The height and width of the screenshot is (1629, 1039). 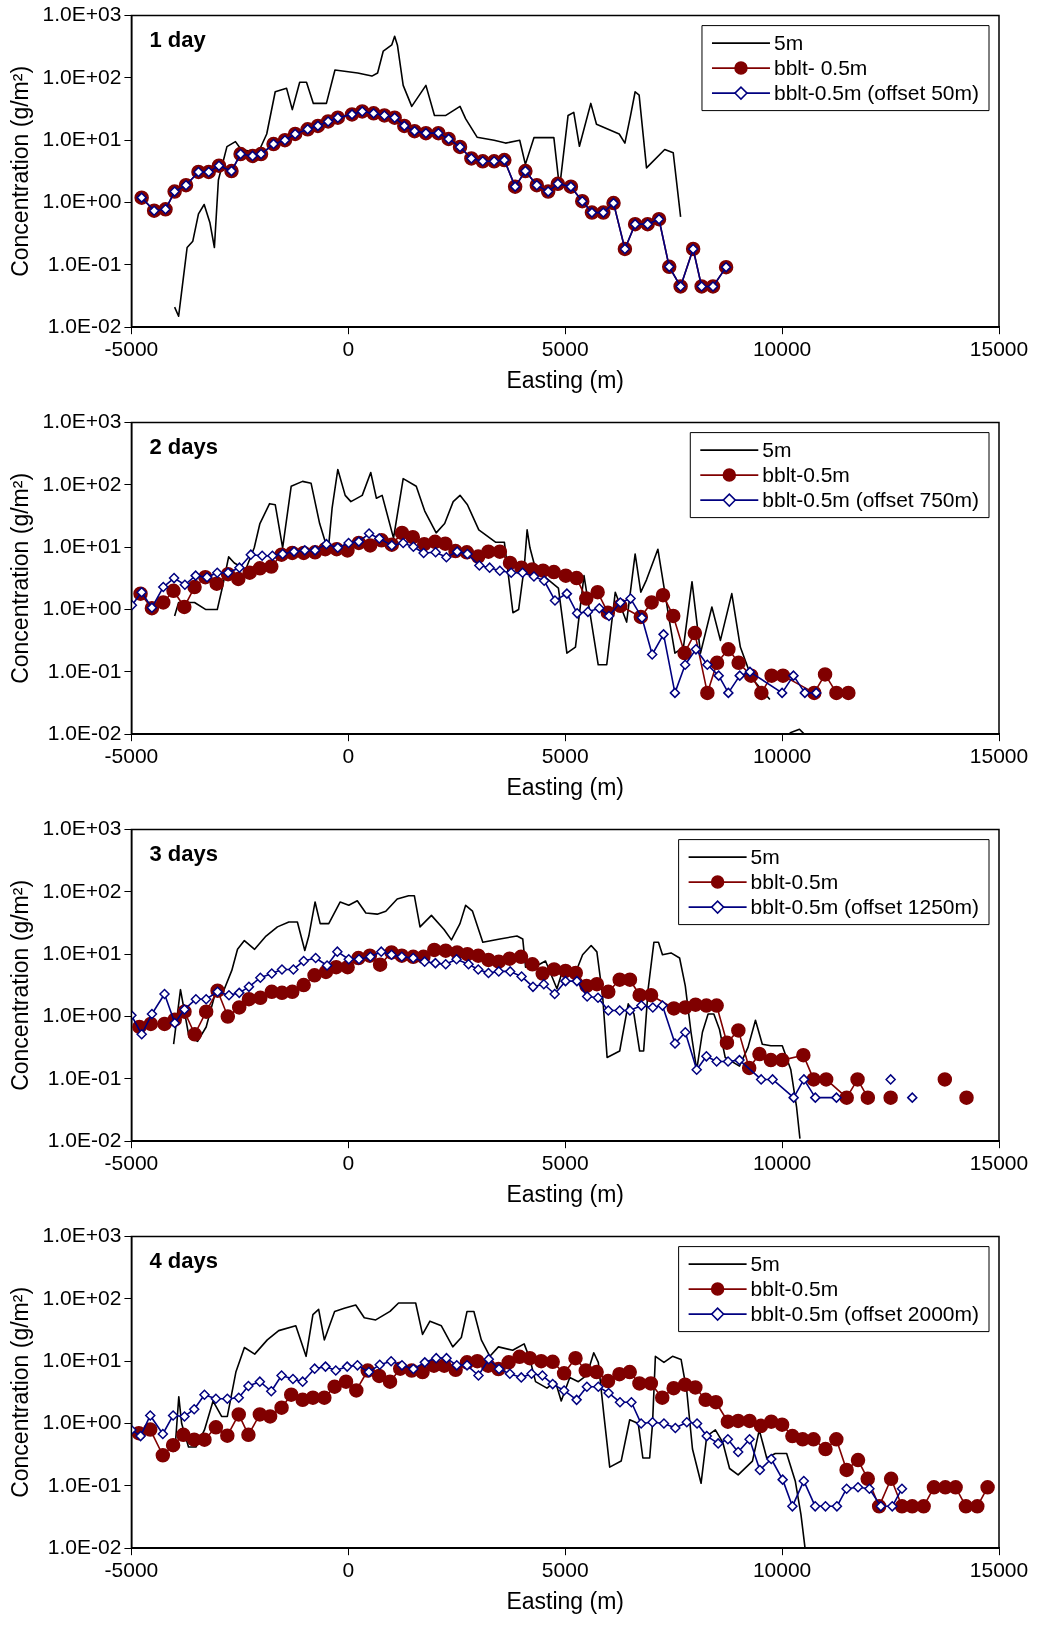 What do you see at coordinates (876, 92) in the screenshot?
I see `legend-label: bblt-0.5m (offset 50m)` at bounding box center [876, 92].